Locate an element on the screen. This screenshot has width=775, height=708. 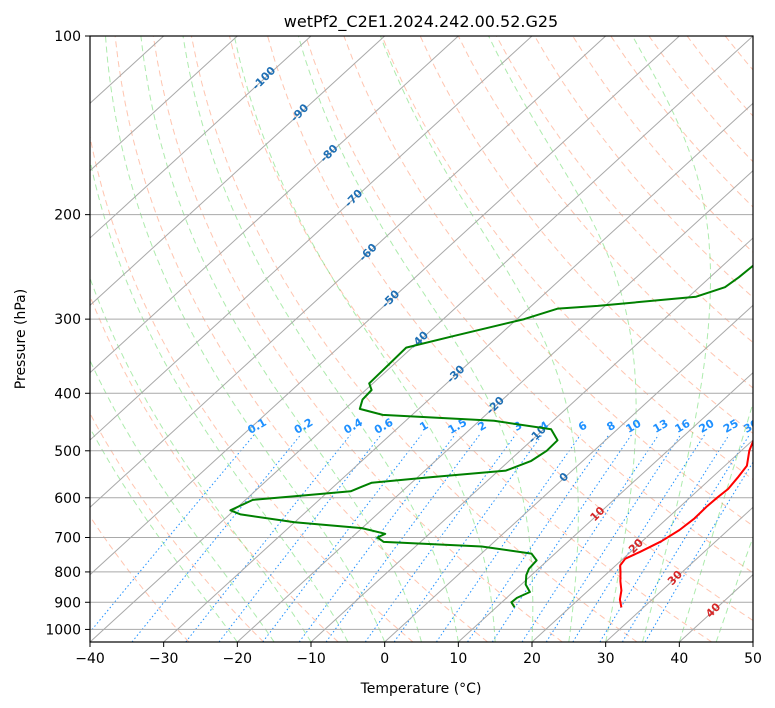
x-tick-label: 50 is located at coordinates (753, 659).